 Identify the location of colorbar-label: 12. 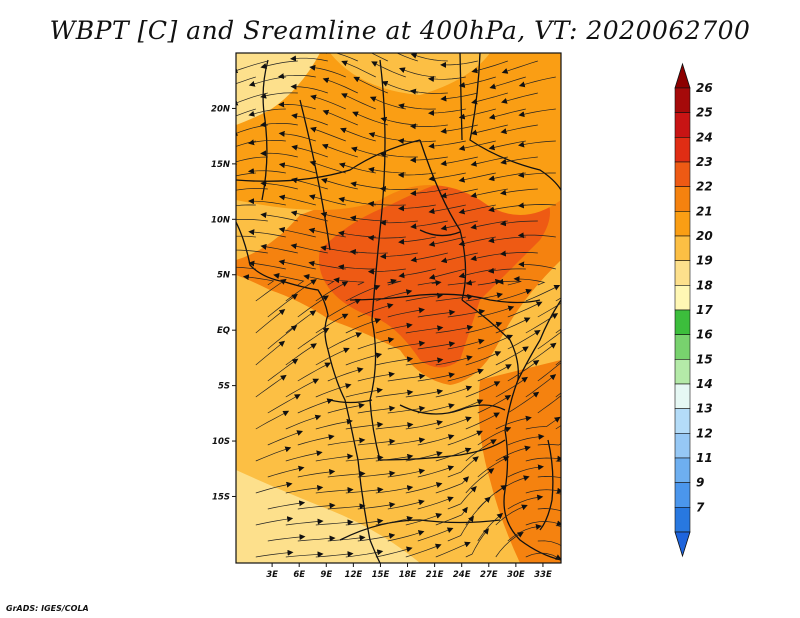
(704, 433).